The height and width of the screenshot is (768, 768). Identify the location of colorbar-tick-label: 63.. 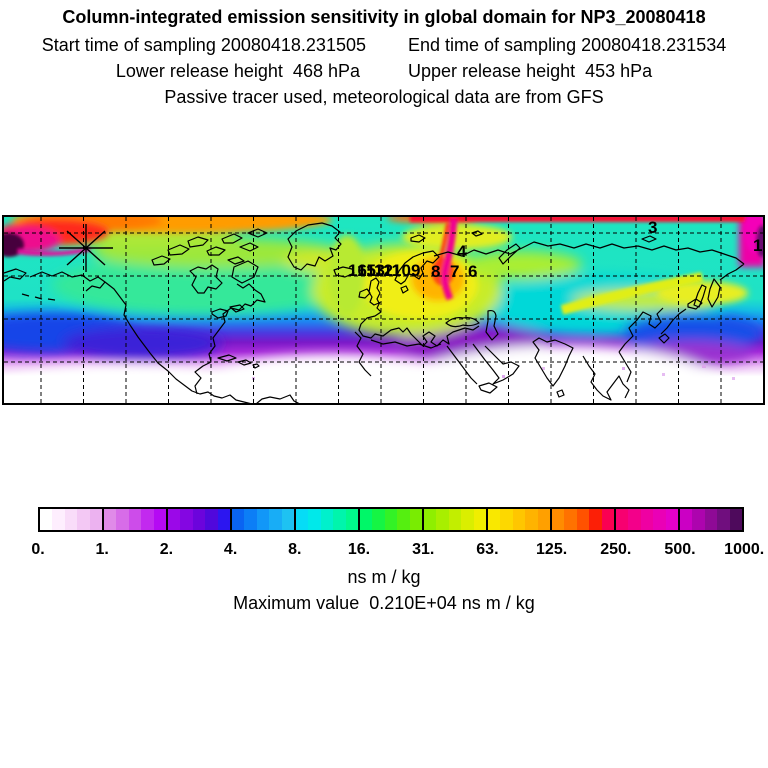
(487, 549).